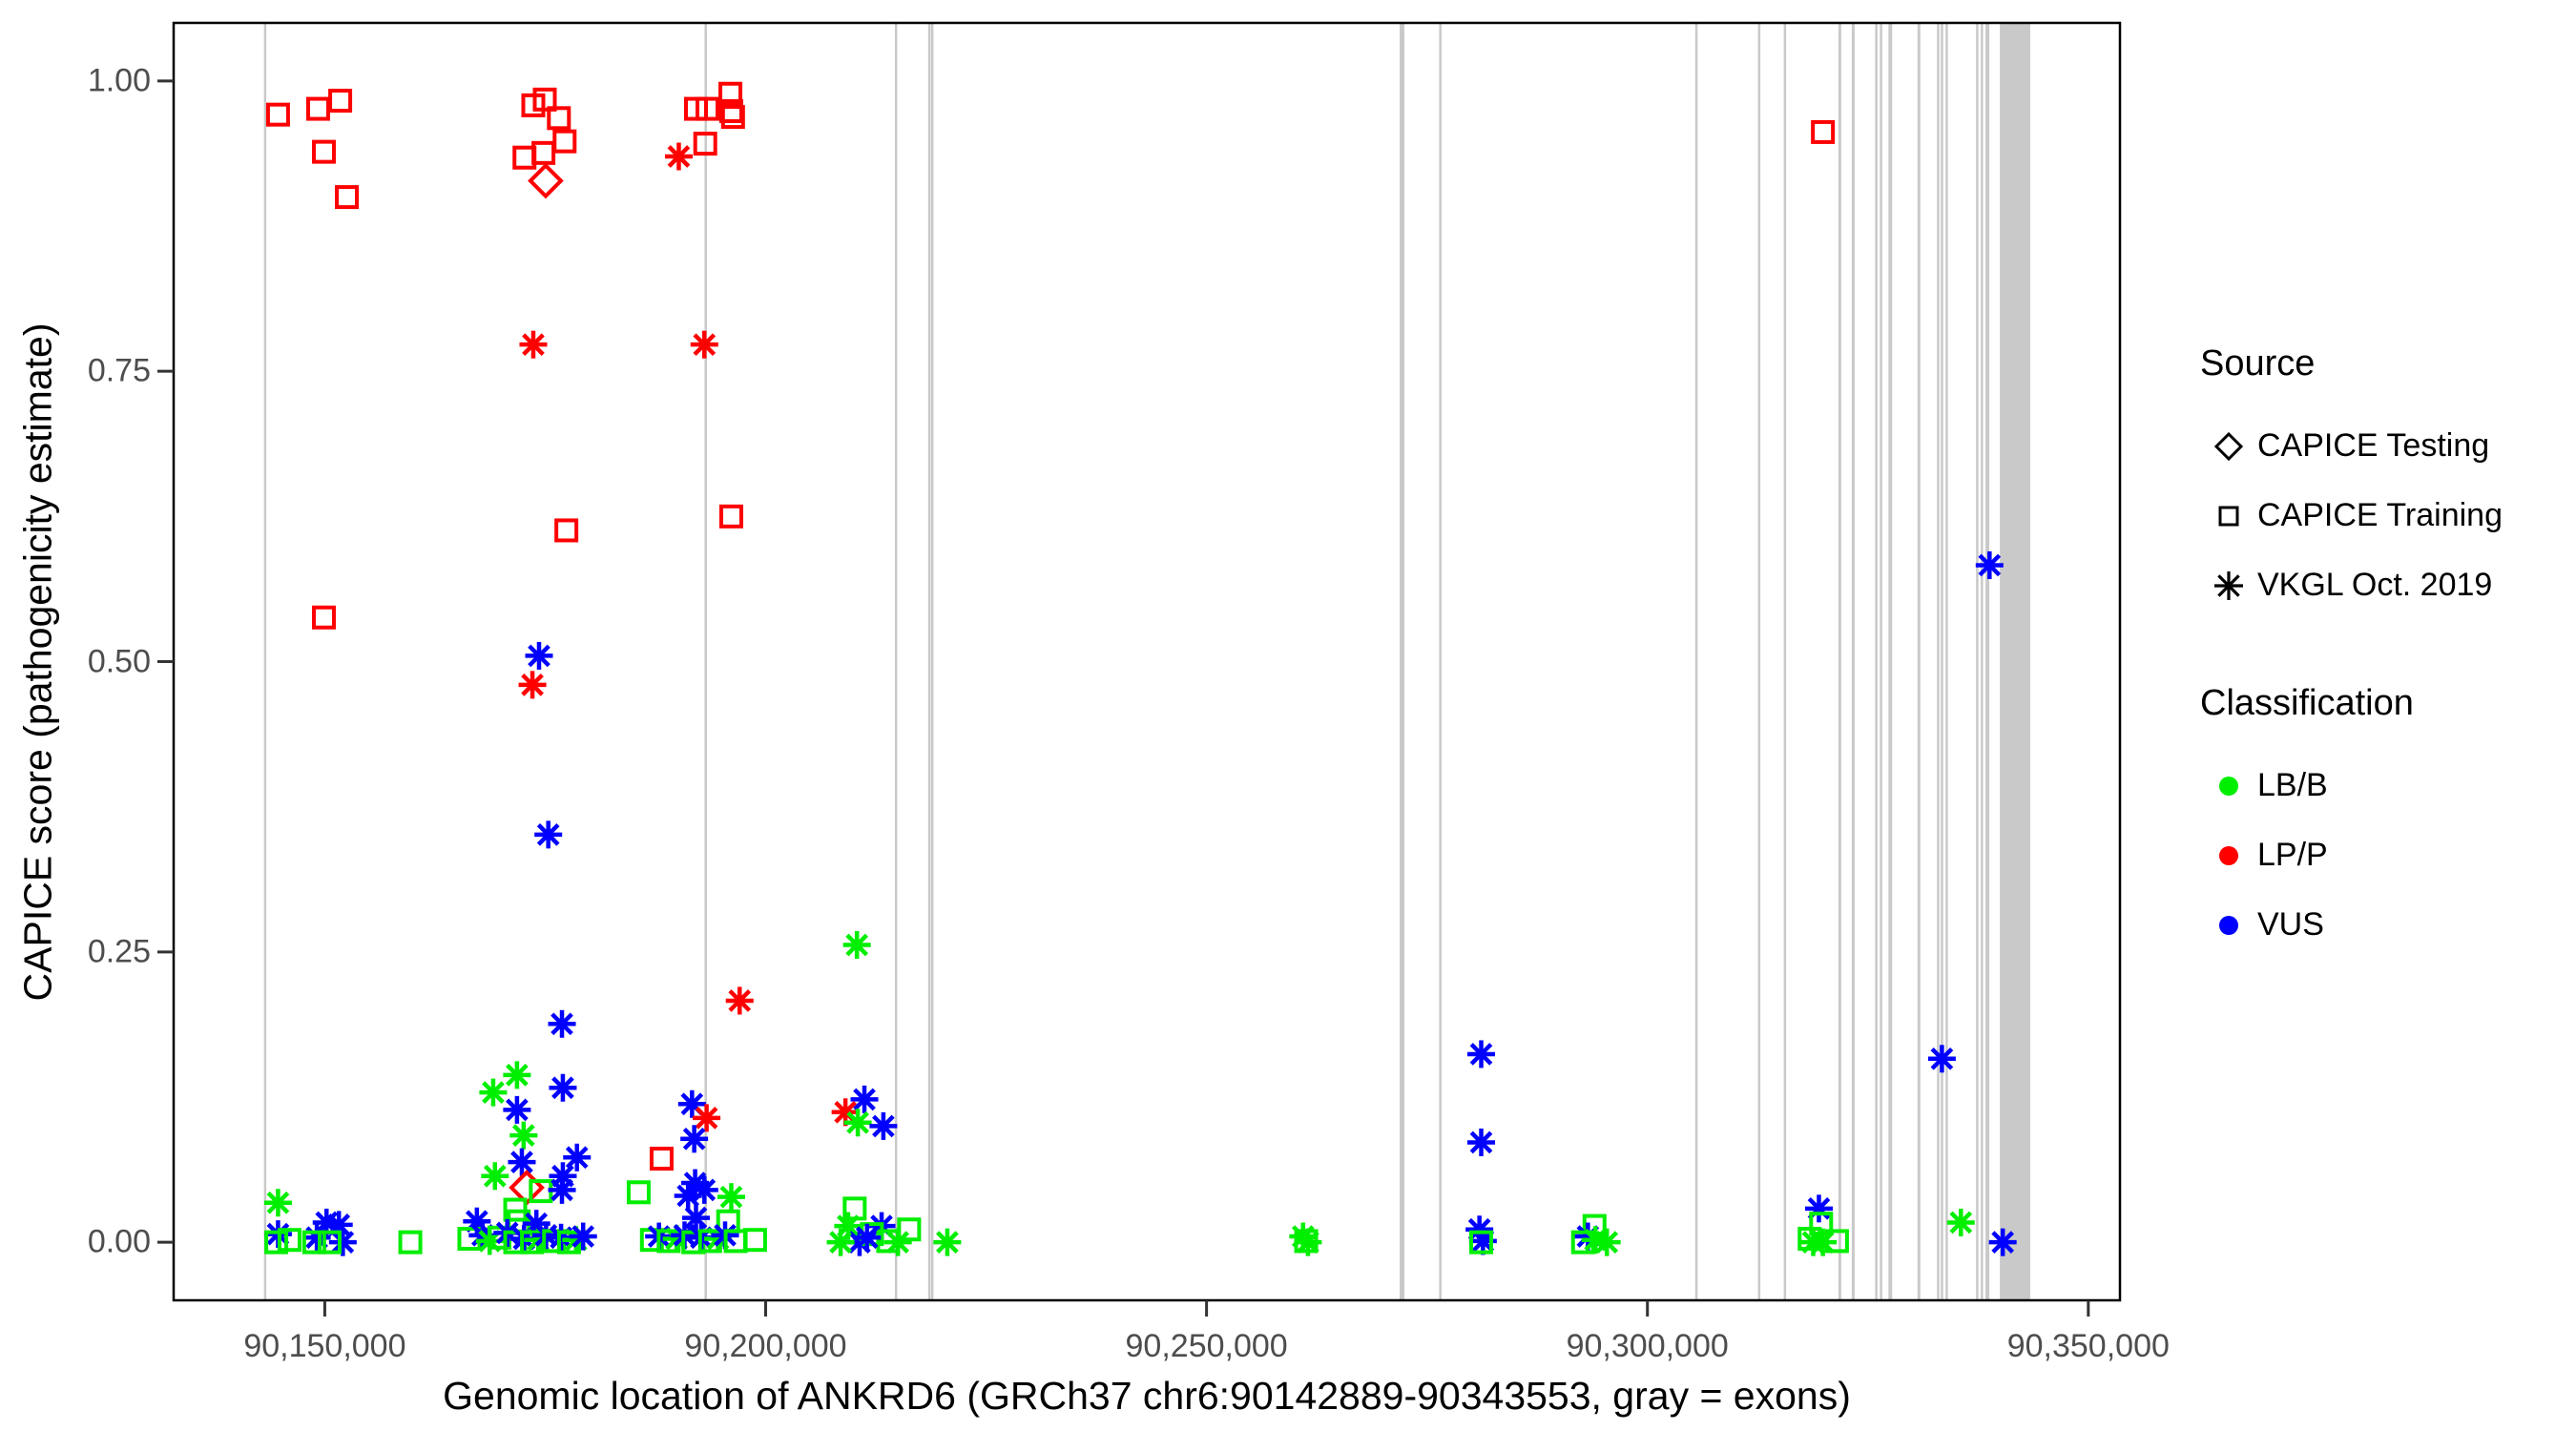  What do you see at coordinates (2307, 703) in the screenshot?
I see `legend-classification-title: Classification` at bounding box center [2307, 703].